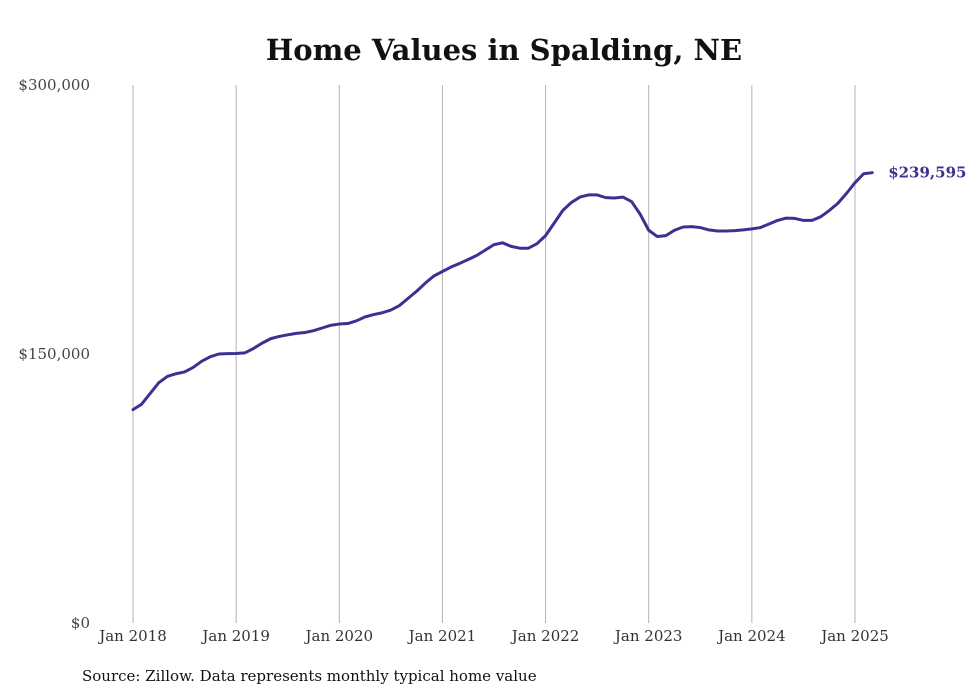 The image size is (980, 699). What do you see at coordinates (235, 636) in the screenshot?
I see `x-tick-label: Jan 2019` at bounding box center [235, 636].